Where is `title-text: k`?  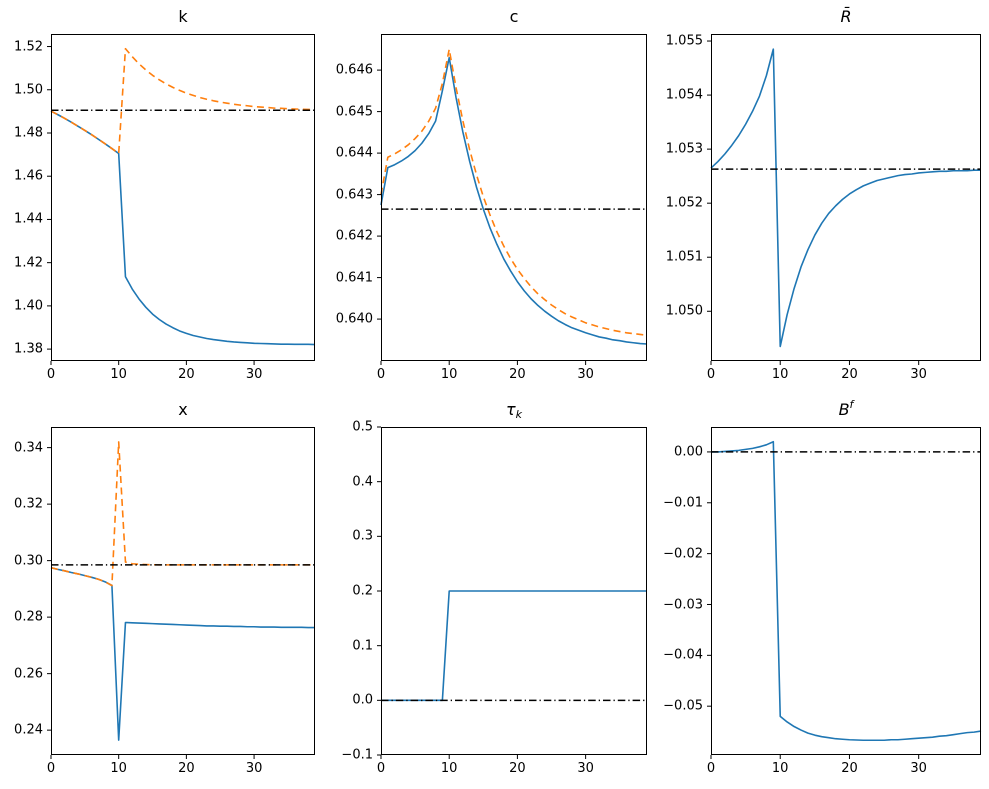 title-text: k is located at coordinates (183, 16).